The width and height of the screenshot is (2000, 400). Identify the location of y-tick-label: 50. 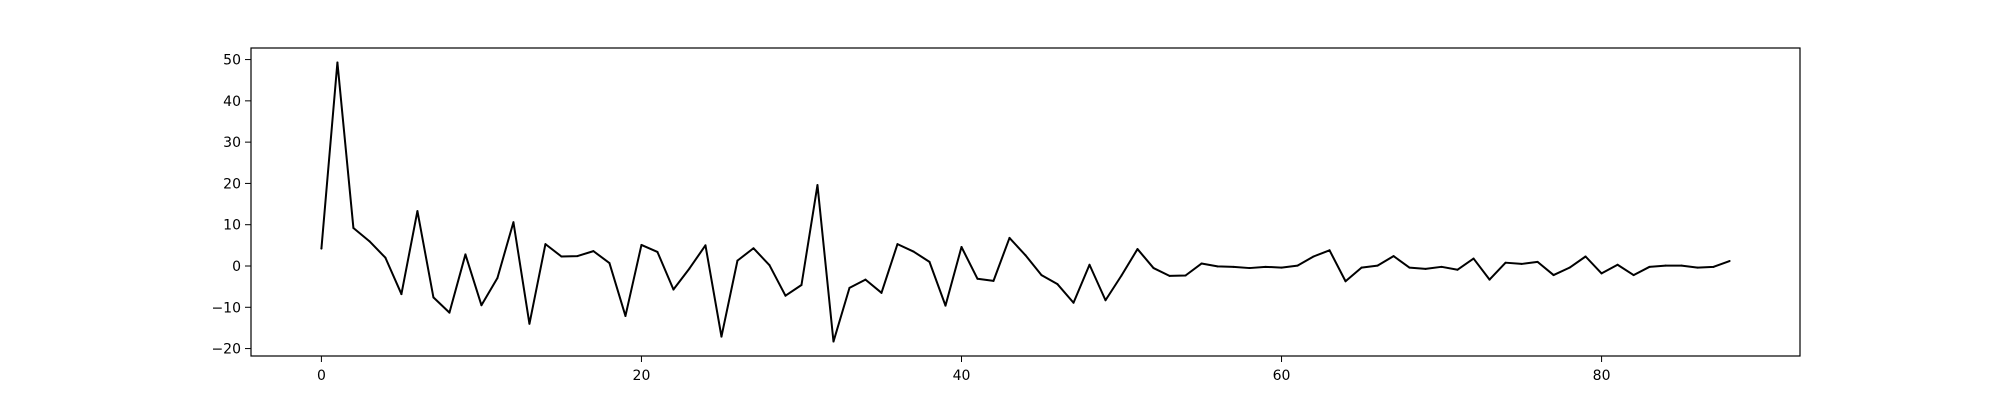
(232, 61).